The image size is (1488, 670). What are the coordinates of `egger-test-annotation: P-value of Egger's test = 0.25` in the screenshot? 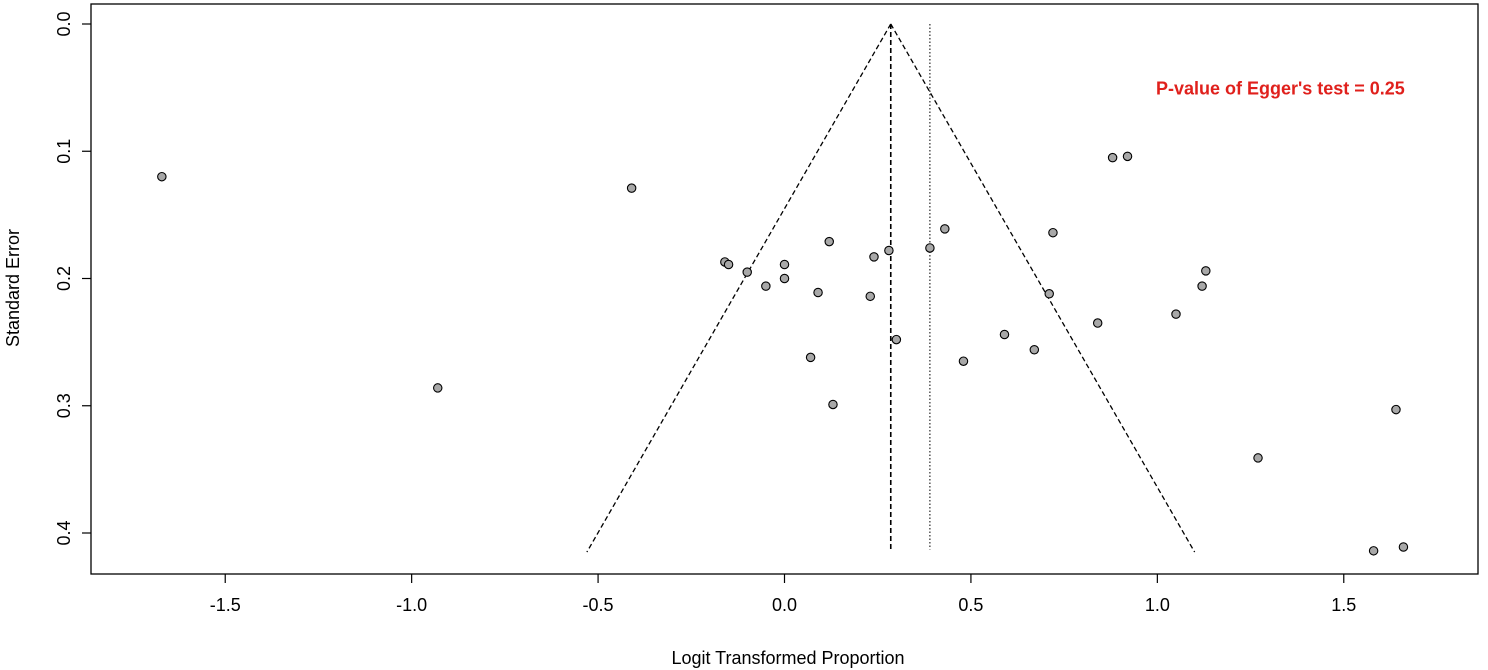 It's located at (1280, 89).